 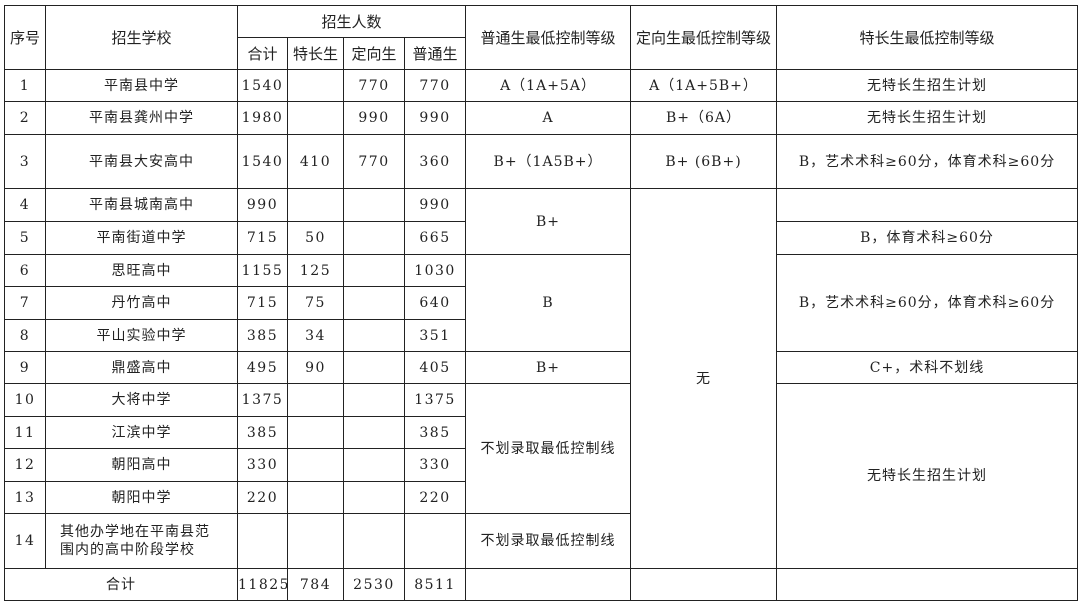 I want to click on table-row: 5 平南街道中学 715 50 665 B，体育术科≥60分, so click(x=541, y=238).